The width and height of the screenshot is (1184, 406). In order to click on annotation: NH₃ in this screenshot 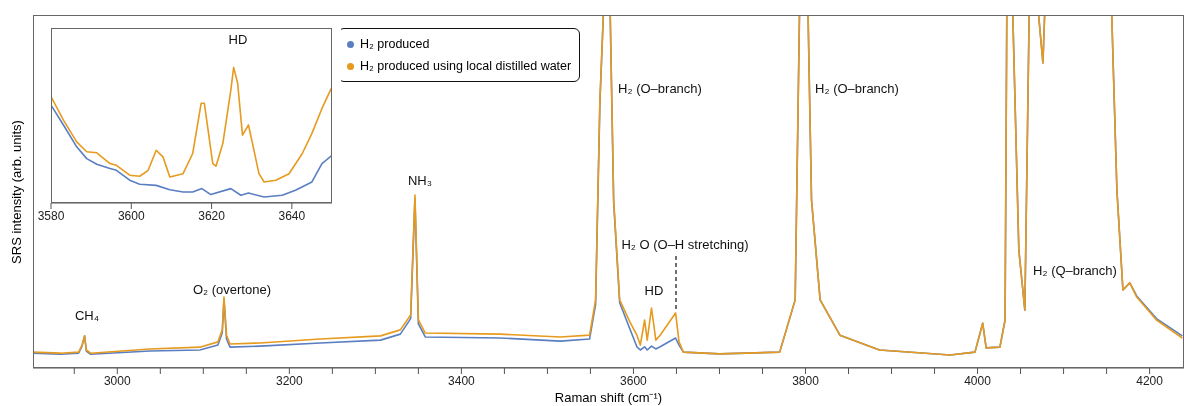, I will do `click(420, 180)`.